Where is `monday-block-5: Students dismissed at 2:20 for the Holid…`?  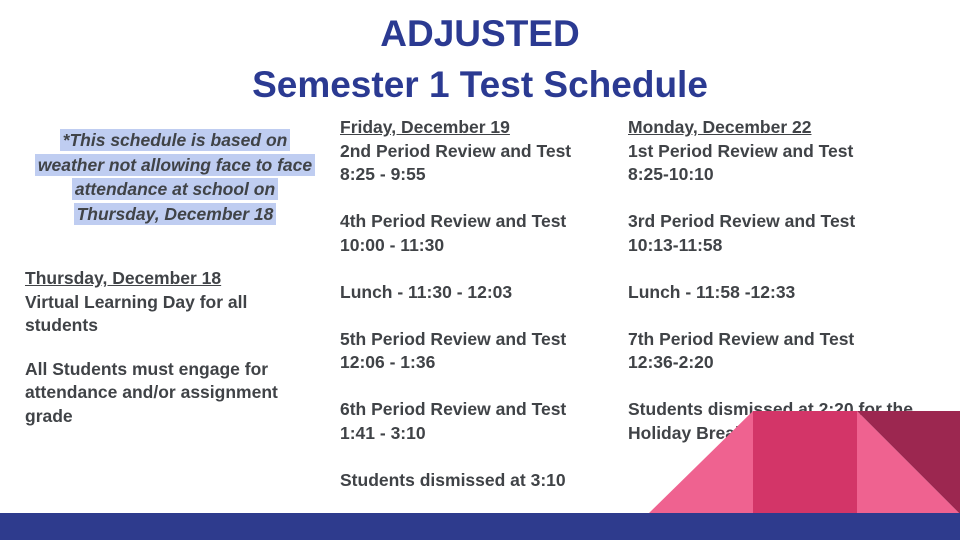 monday-block-5: Students dismissed at 2:20 for the Holid… is located at coordinates (794, 421).